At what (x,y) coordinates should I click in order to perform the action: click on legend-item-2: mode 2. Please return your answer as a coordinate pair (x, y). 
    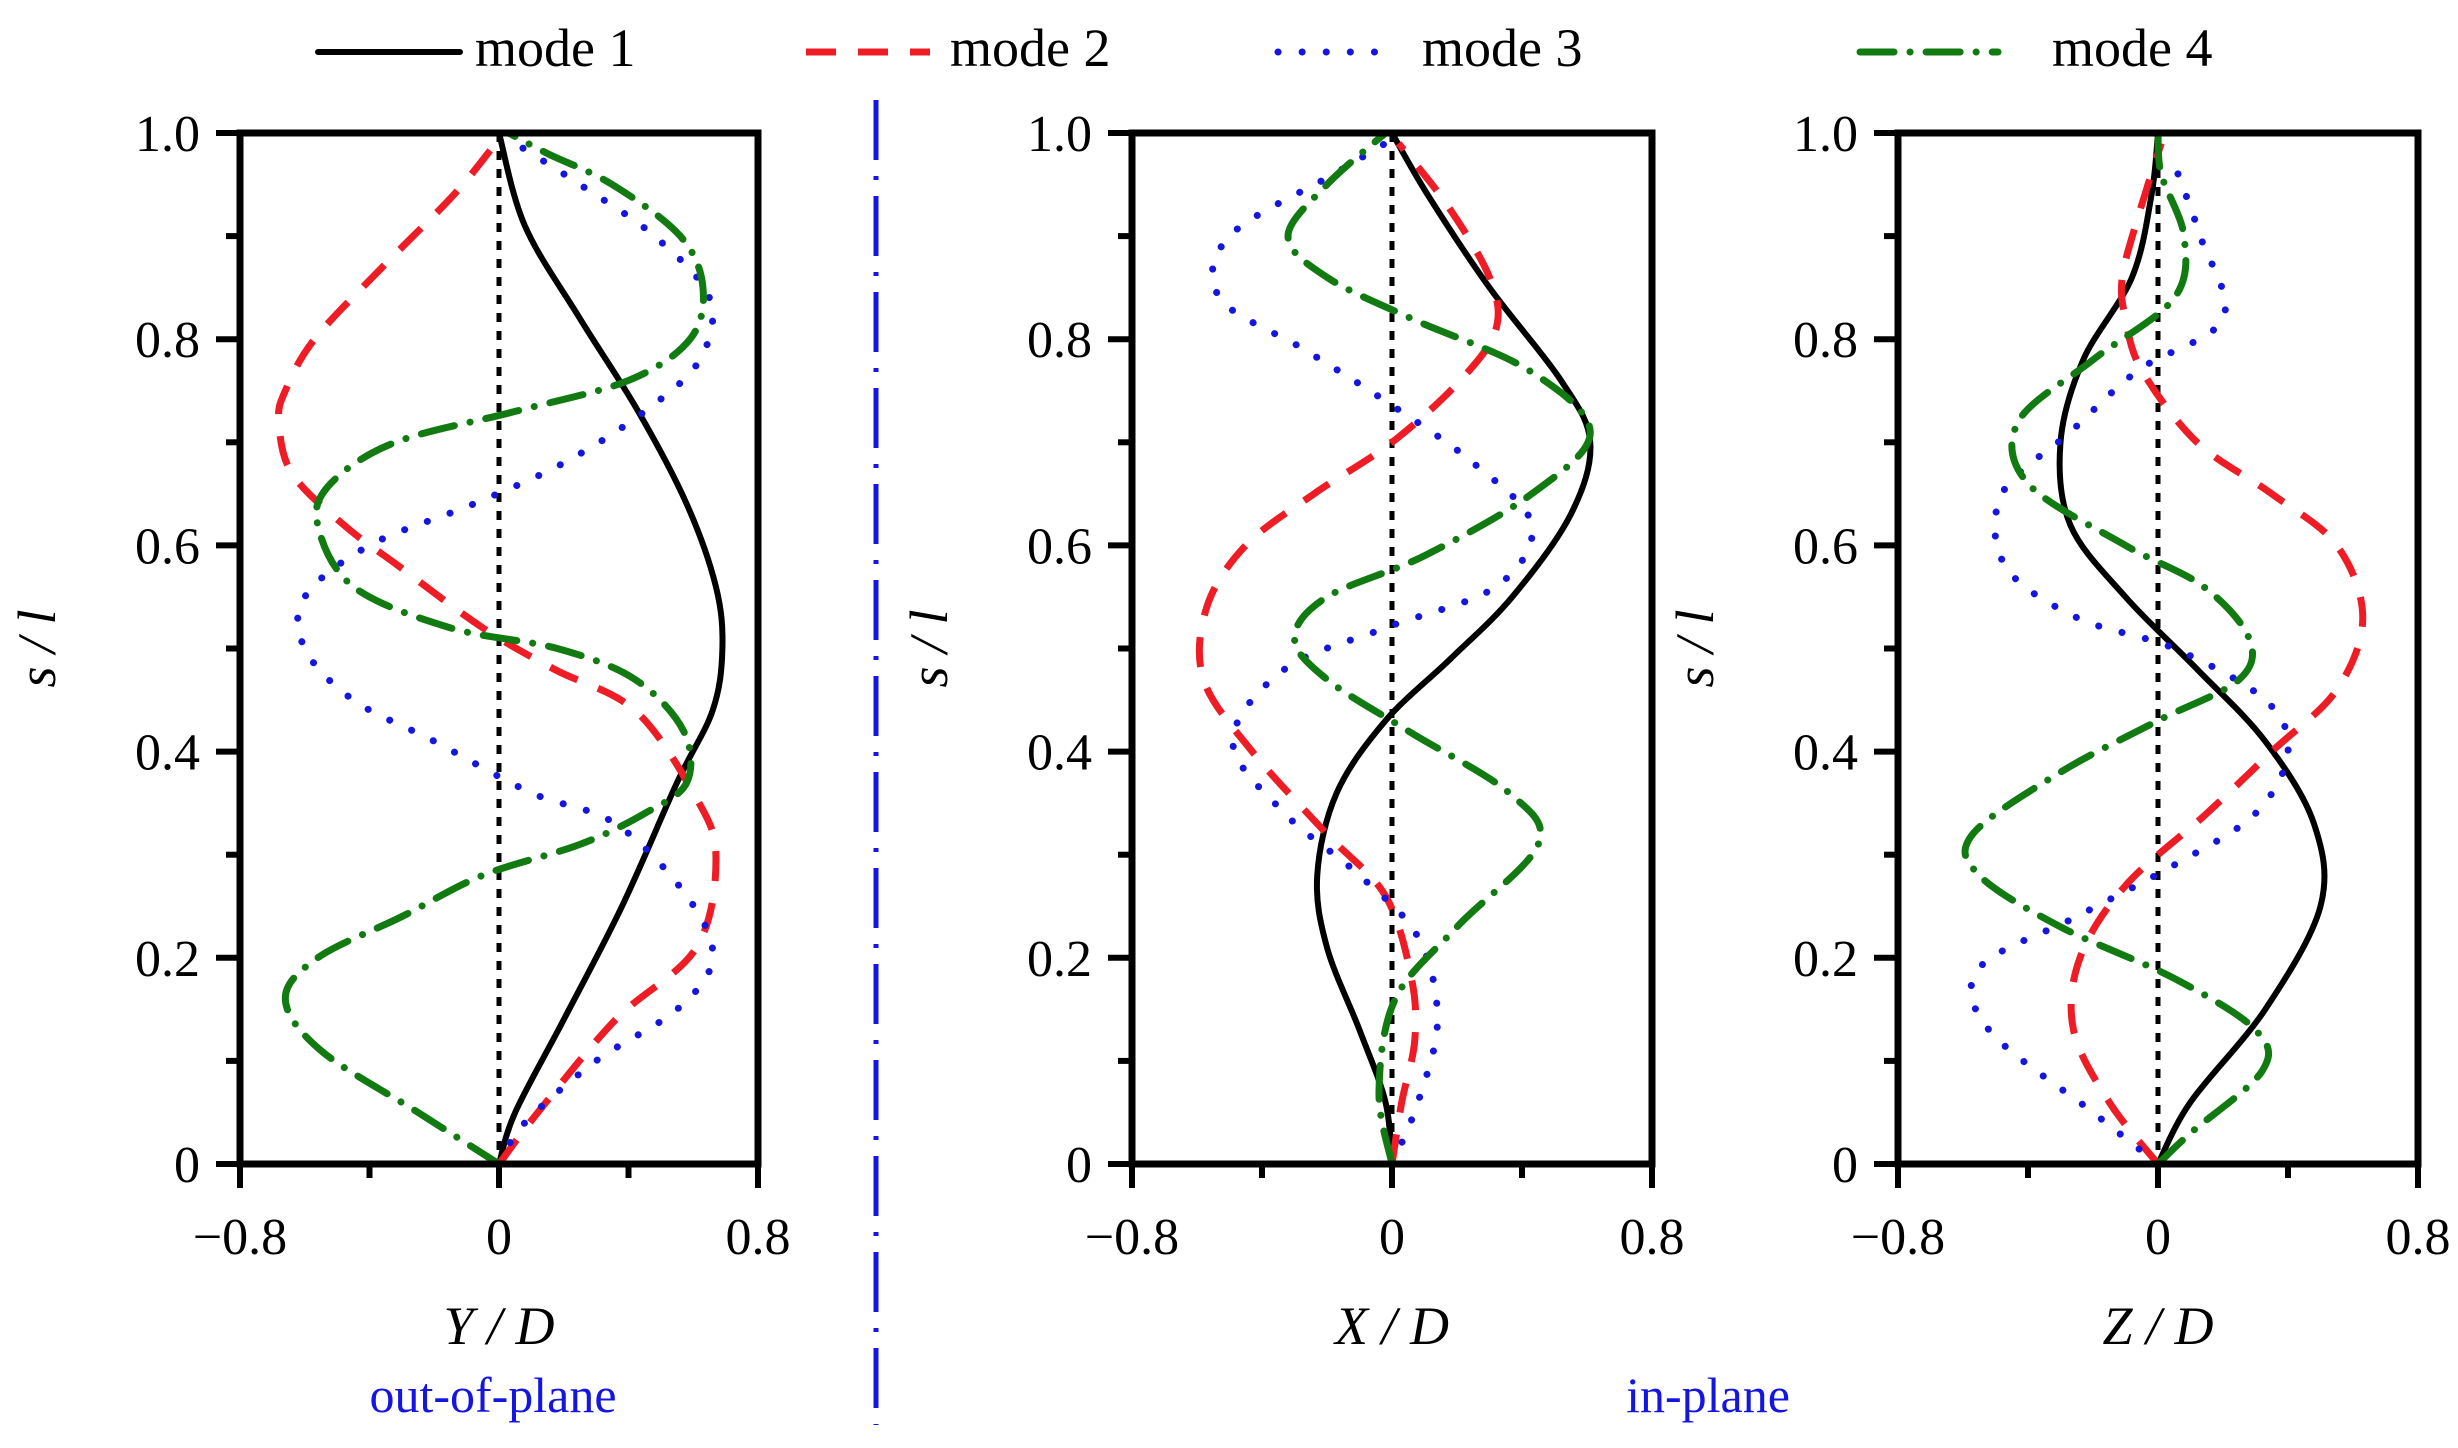
    Looking at the image, I should click on (958, 48).